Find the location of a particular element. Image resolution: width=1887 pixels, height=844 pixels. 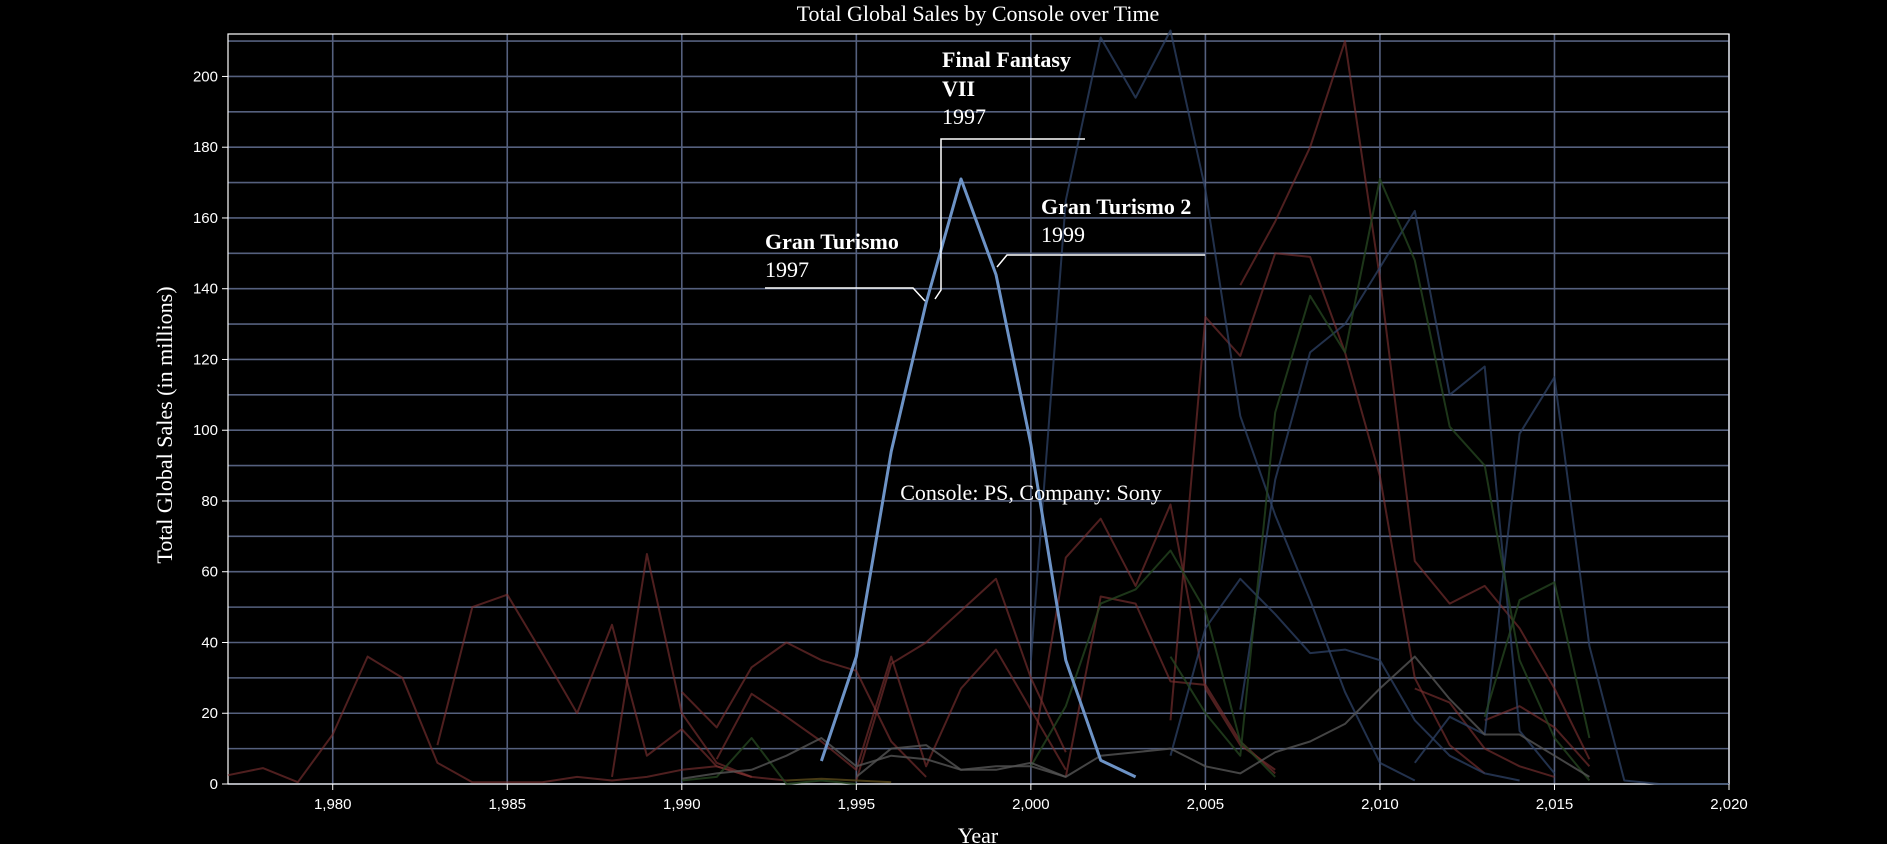

y-tick-label: 80 is located at coordinates (209, 501).